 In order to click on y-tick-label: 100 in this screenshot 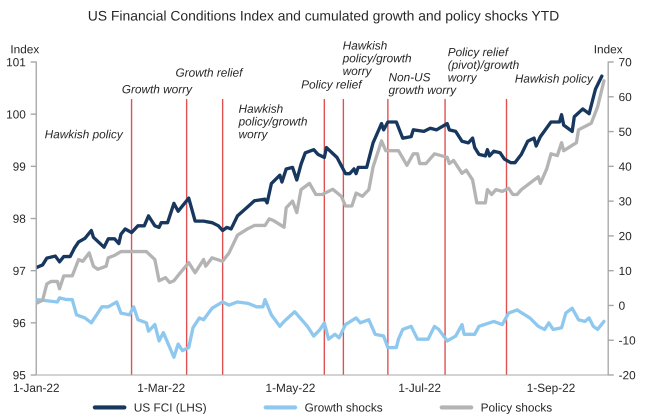, I will do `click(16, 114)`.